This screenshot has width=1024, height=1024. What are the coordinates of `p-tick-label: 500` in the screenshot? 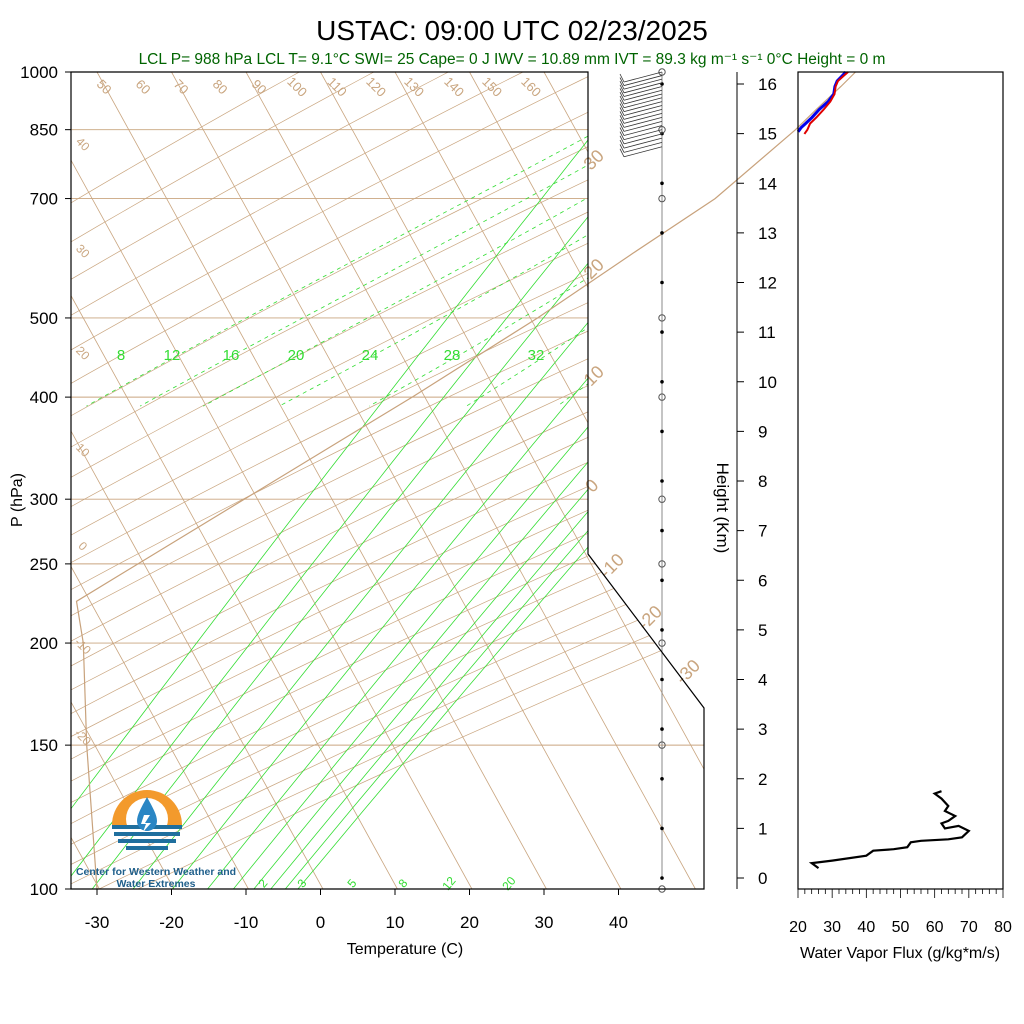 It's located at (44, 318).